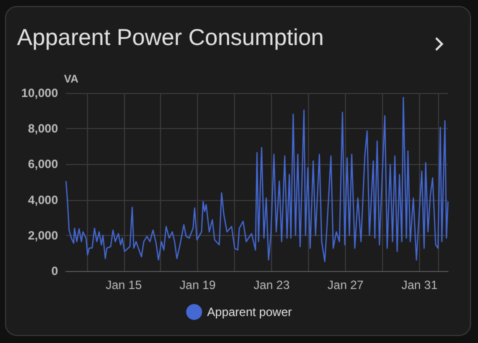 The width and height of the screenshot is (478, 343). Describe the element at coordinates (170, 37) in the screenshot. I see `chart-title: Apparent Power Consumption` at that location.